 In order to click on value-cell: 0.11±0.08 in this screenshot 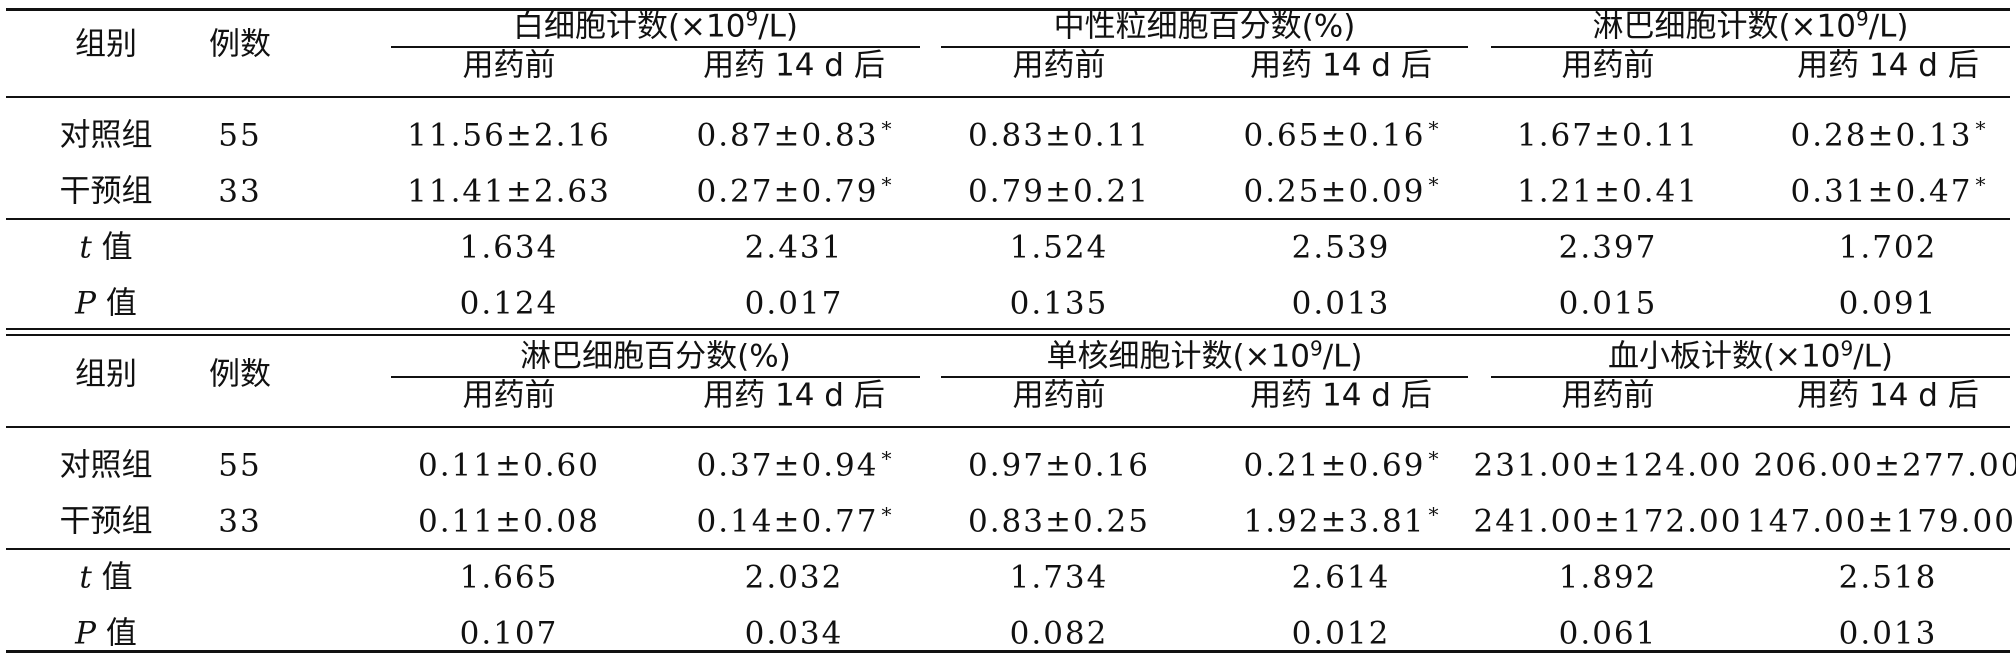, I will do `click(509, 521)`.